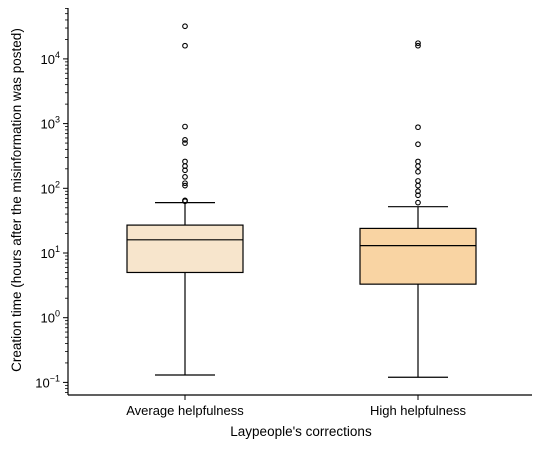 Image resolution: width=544 pixels, height=449 pixels. Describe the element at coordinates (50, 317) in the screenshot. I see `y-tick-label: 10⁰` at that location.